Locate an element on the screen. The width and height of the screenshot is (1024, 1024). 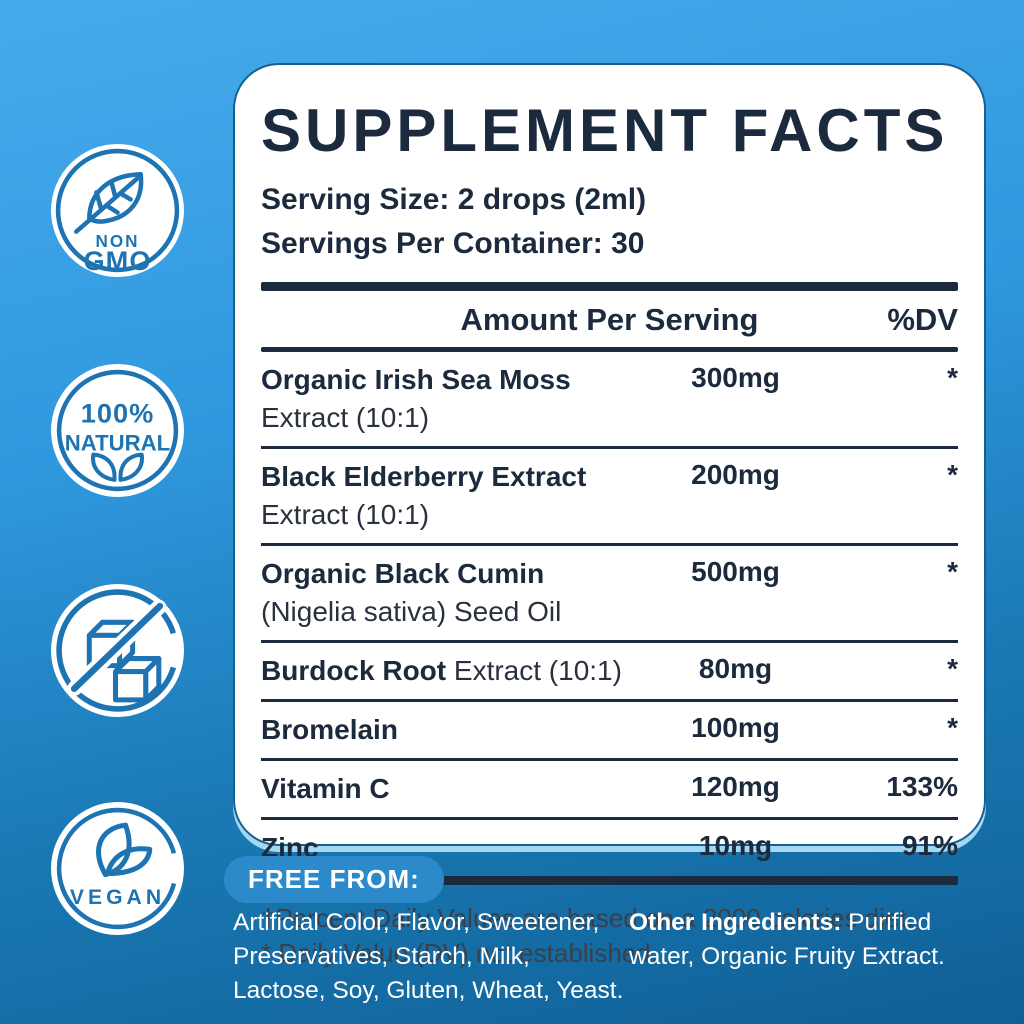
servings-per-container: Servings Per Container: 30 is located at coordinates (453, 244).